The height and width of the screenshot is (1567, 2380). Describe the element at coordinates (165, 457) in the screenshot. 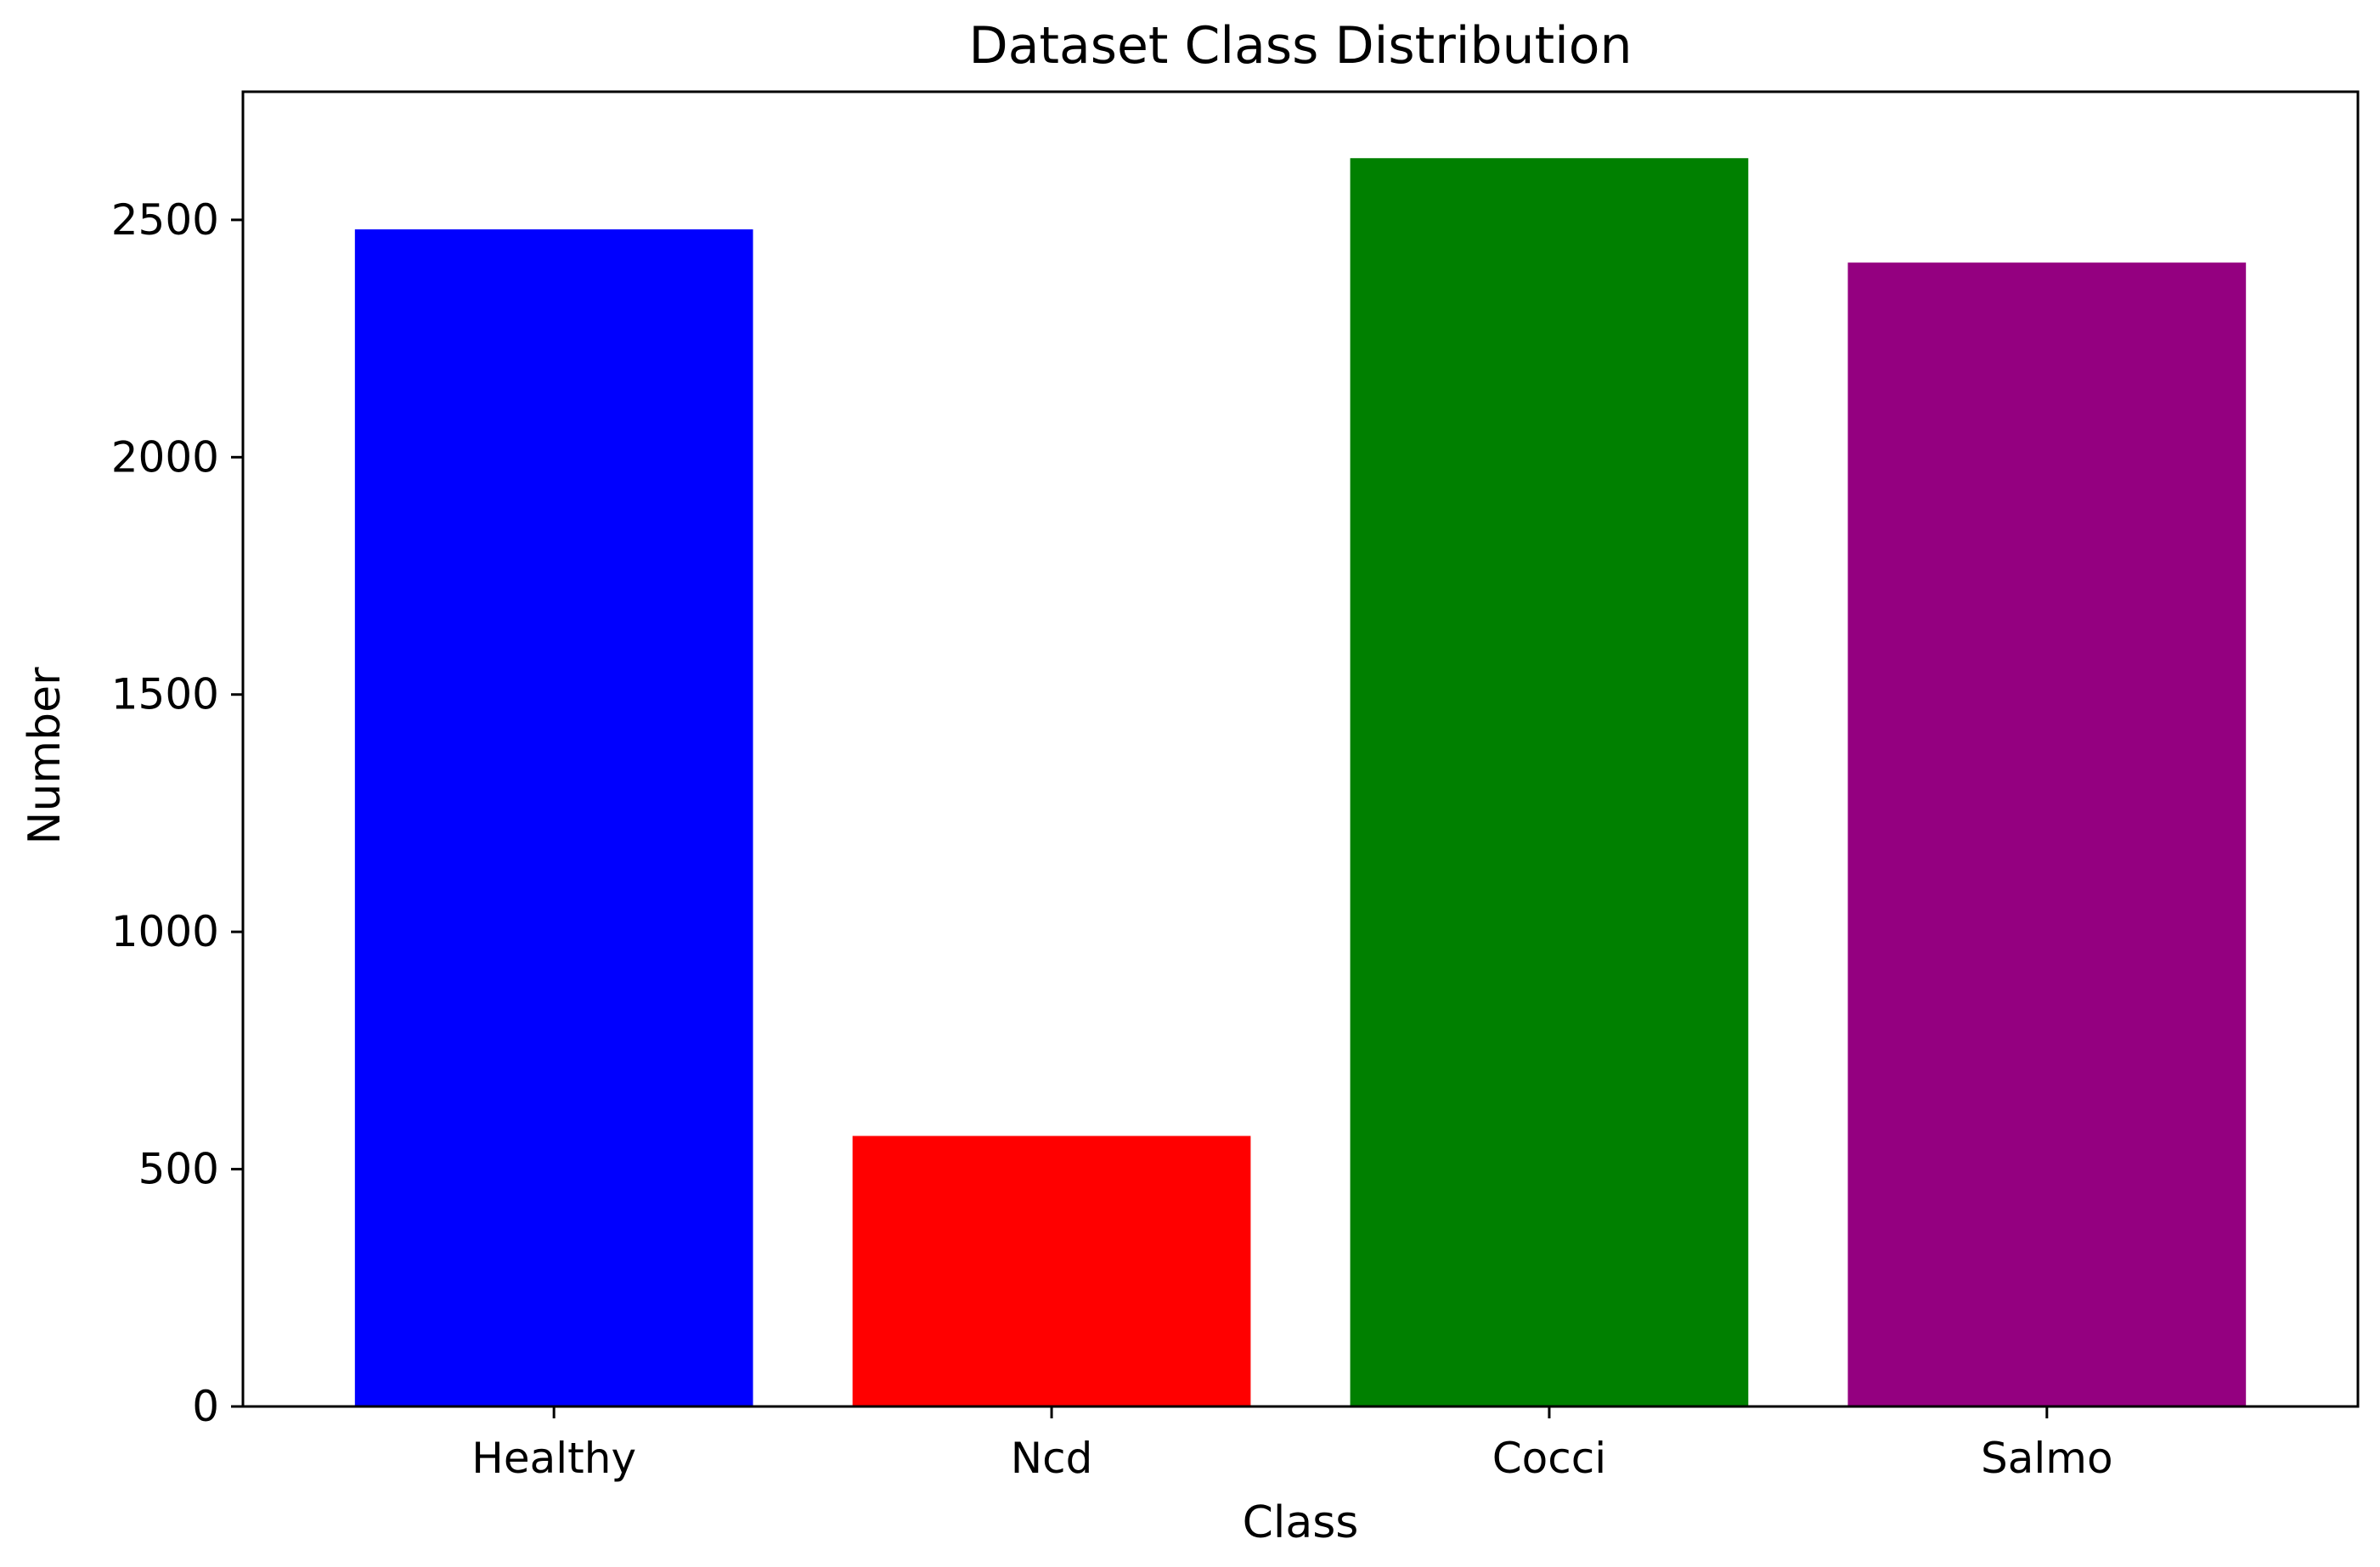

I see `y-tick-label: 2000` at that location.